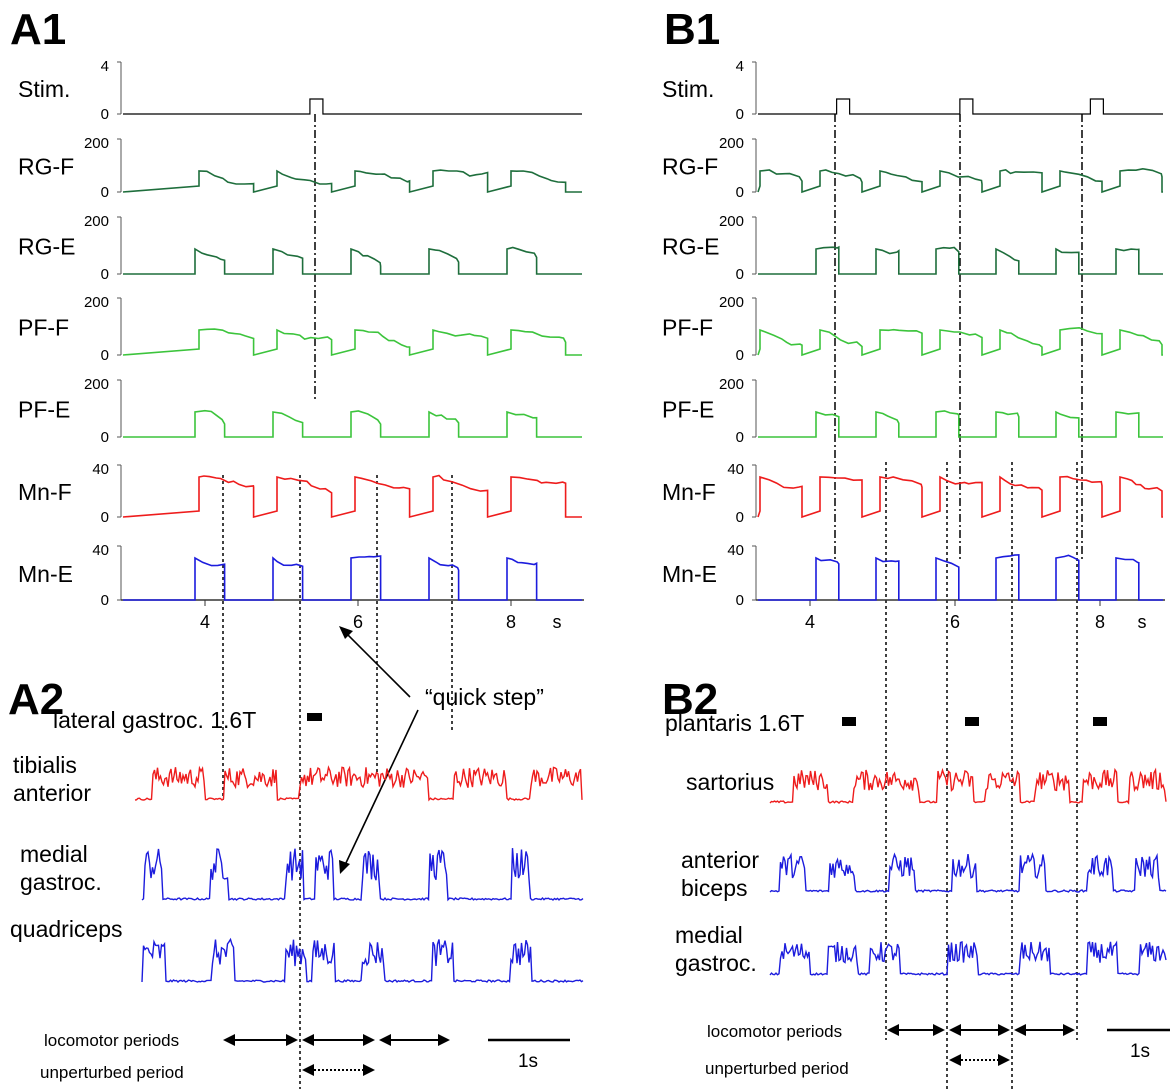 The width and height of the screenshot is (1176, 1089). Describe the element at coordinates (314, 717) in the screenshot. I see `stim-marker-a2` at that location.